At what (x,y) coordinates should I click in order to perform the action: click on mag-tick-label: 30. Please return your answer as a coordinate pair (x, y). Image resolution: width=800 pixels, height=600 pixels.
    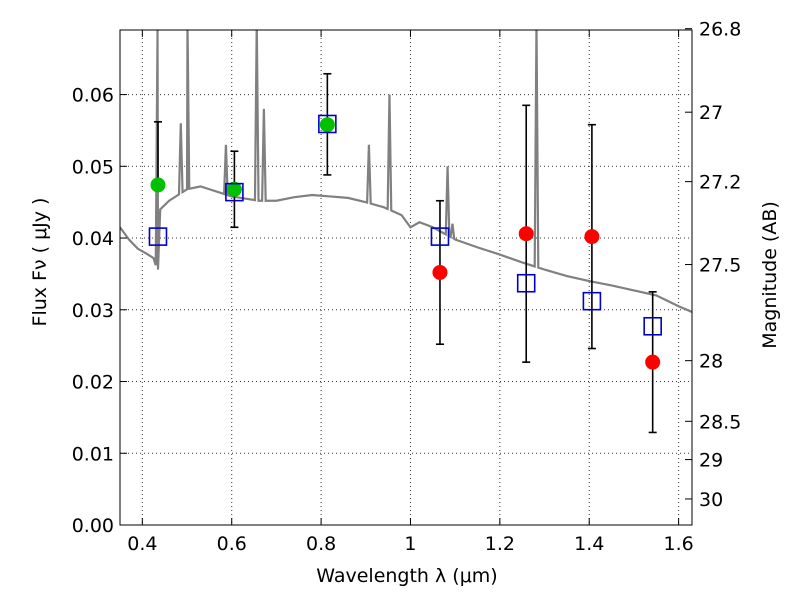
    Looking at the image, I should click on (711, 500).